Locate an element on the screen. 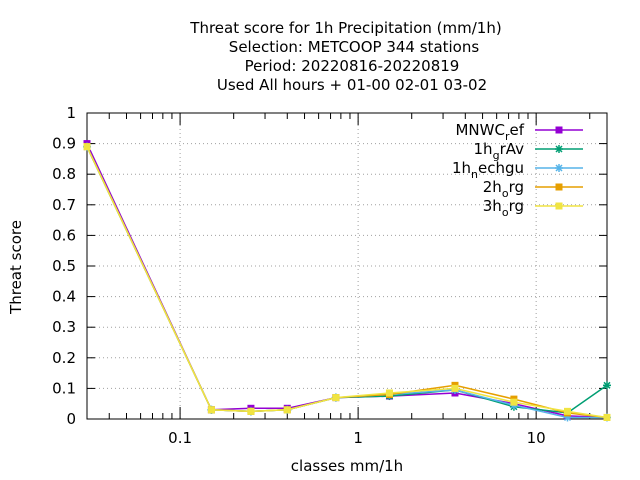 The height and width of the screenshot is (480, 640). x-axis-label: classes mm/1h is located at coordinates (347, 466).